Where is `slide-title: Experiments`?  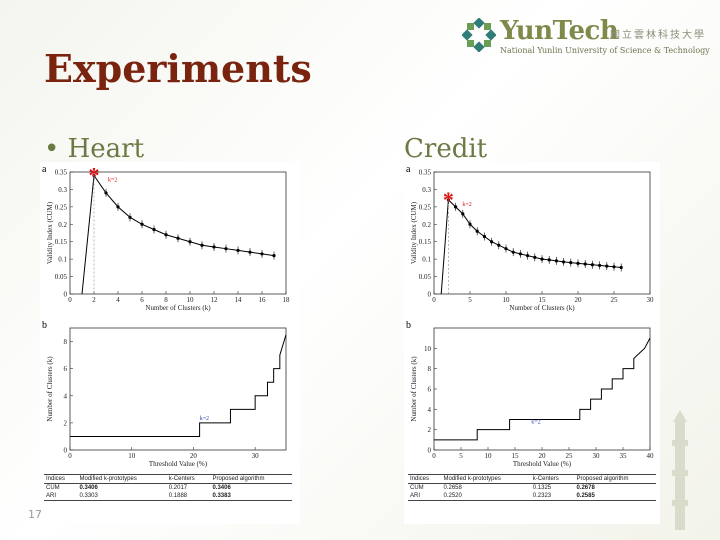
slide-title: Experiments is located at coordinates (178, 68).